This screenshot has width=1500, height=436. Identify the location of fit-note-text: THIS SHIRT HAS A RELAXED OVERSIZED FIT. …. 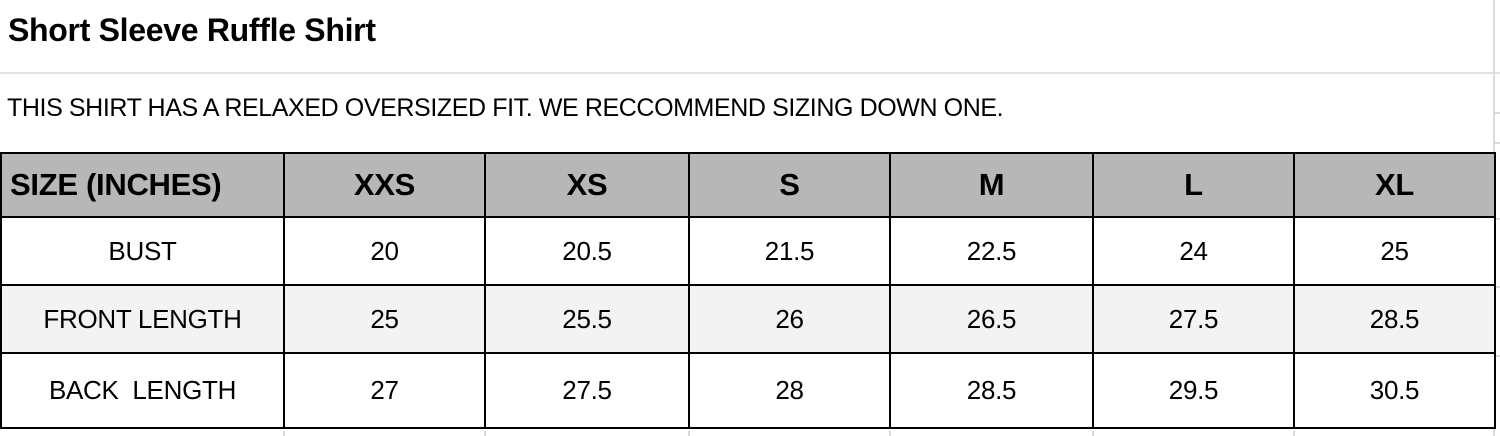
(505, 108).